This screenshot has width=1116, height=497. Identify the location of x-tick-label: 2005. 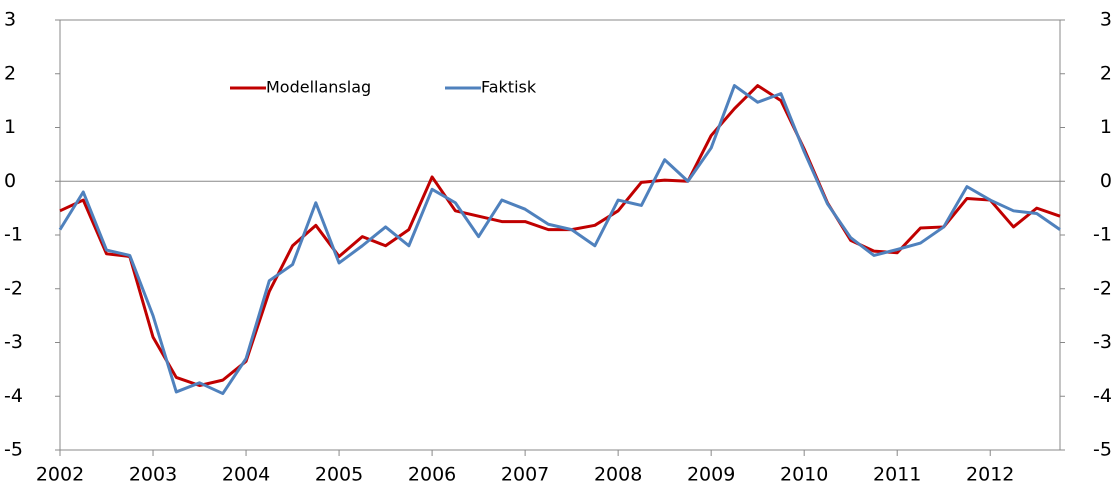
(339, 475).